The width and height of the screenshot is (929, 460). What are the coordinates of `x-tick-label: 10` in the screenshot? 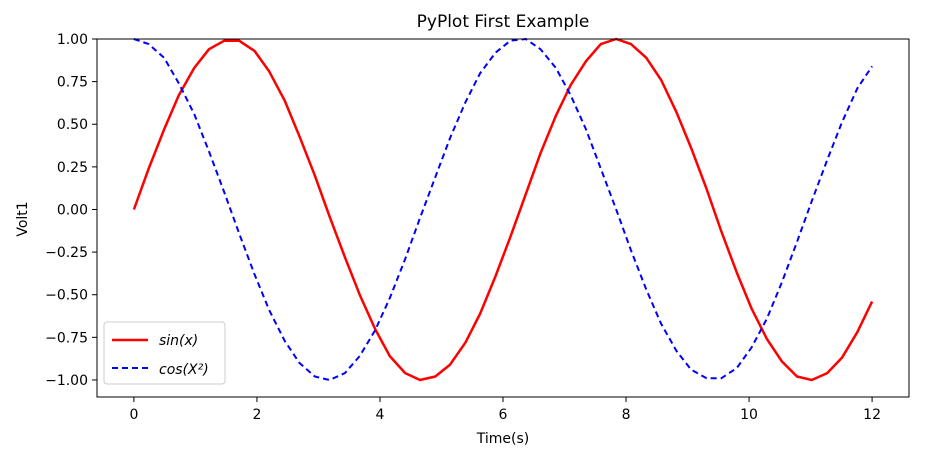 It's located at (749, 415).